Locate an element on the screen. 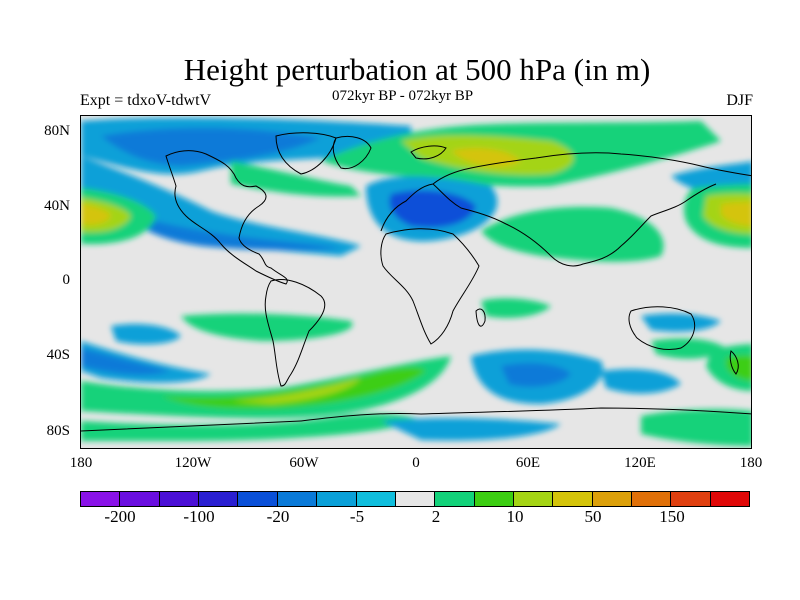  lat-tick-label: 0 is located at coordinates (66, 280).